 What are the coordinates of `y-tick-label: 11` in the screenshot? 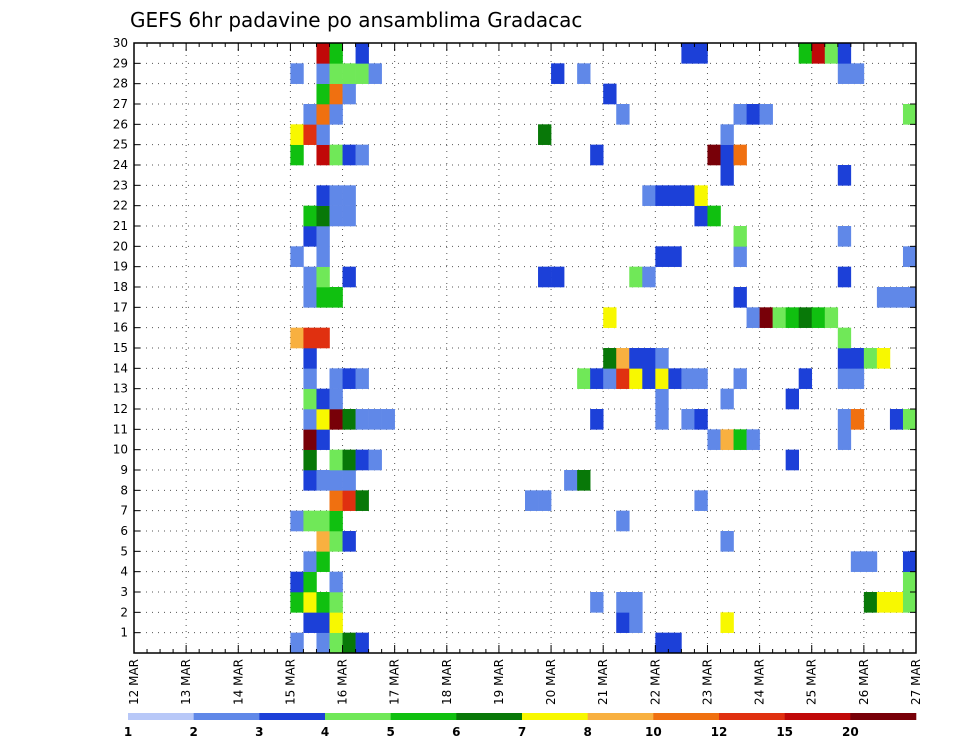 It's located at (120, 429).